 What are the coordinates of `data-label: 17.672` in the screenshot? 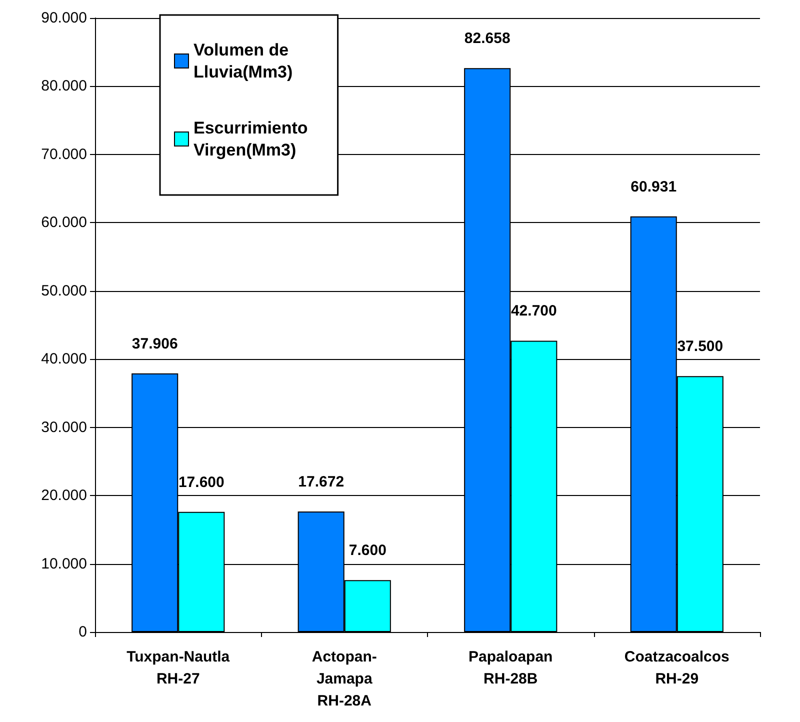 It's located at (321, 481).